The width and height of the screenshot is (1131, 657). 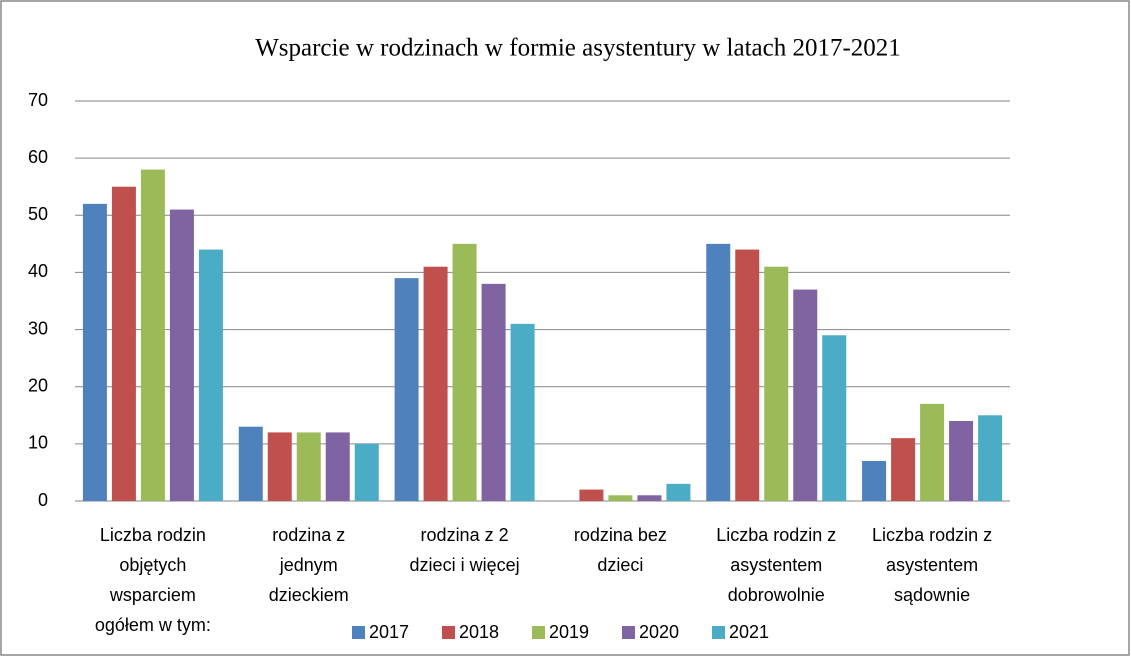 I want to click on legend-label: 2017, so click(x=389, y=632).